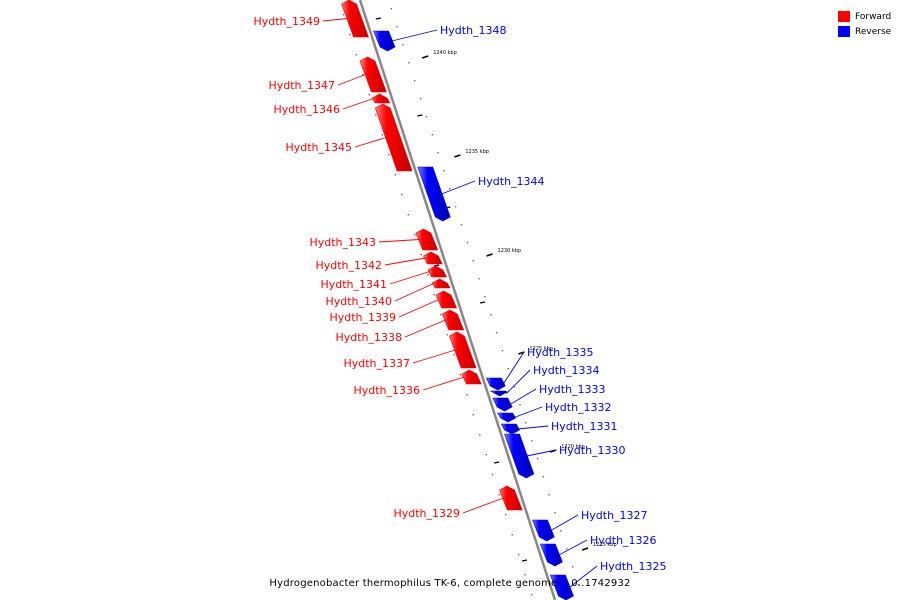 The height and width of the screenshot is (600, 900). Describe the element at coordinates (368, 337) in the screenshot. I see `gene-label-hydth-1338: Hydth_1338` at that location.